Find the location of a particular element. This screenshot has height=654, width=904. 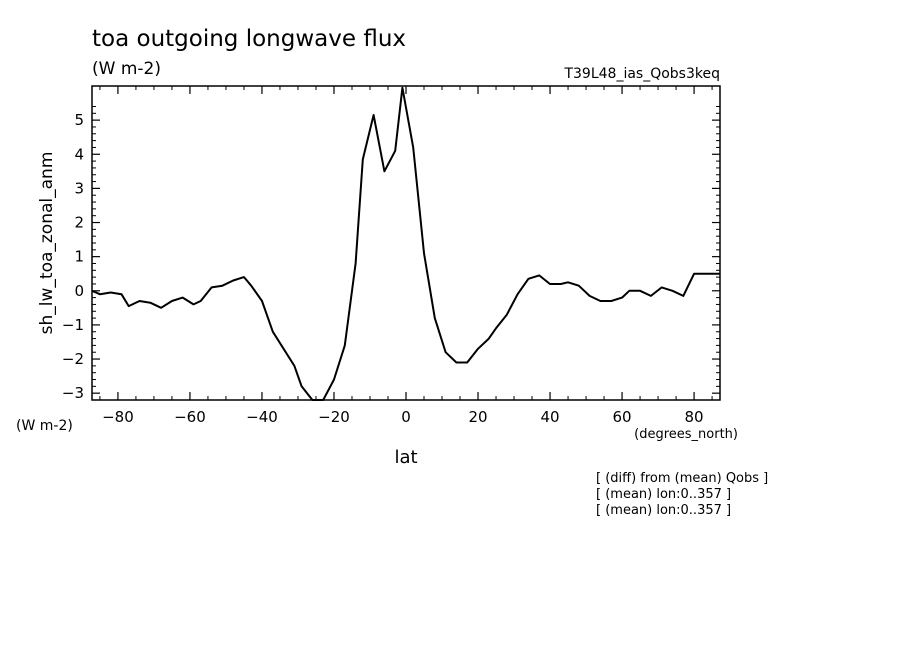

x-tick-label: −60 is located at coordinates (190, 417).